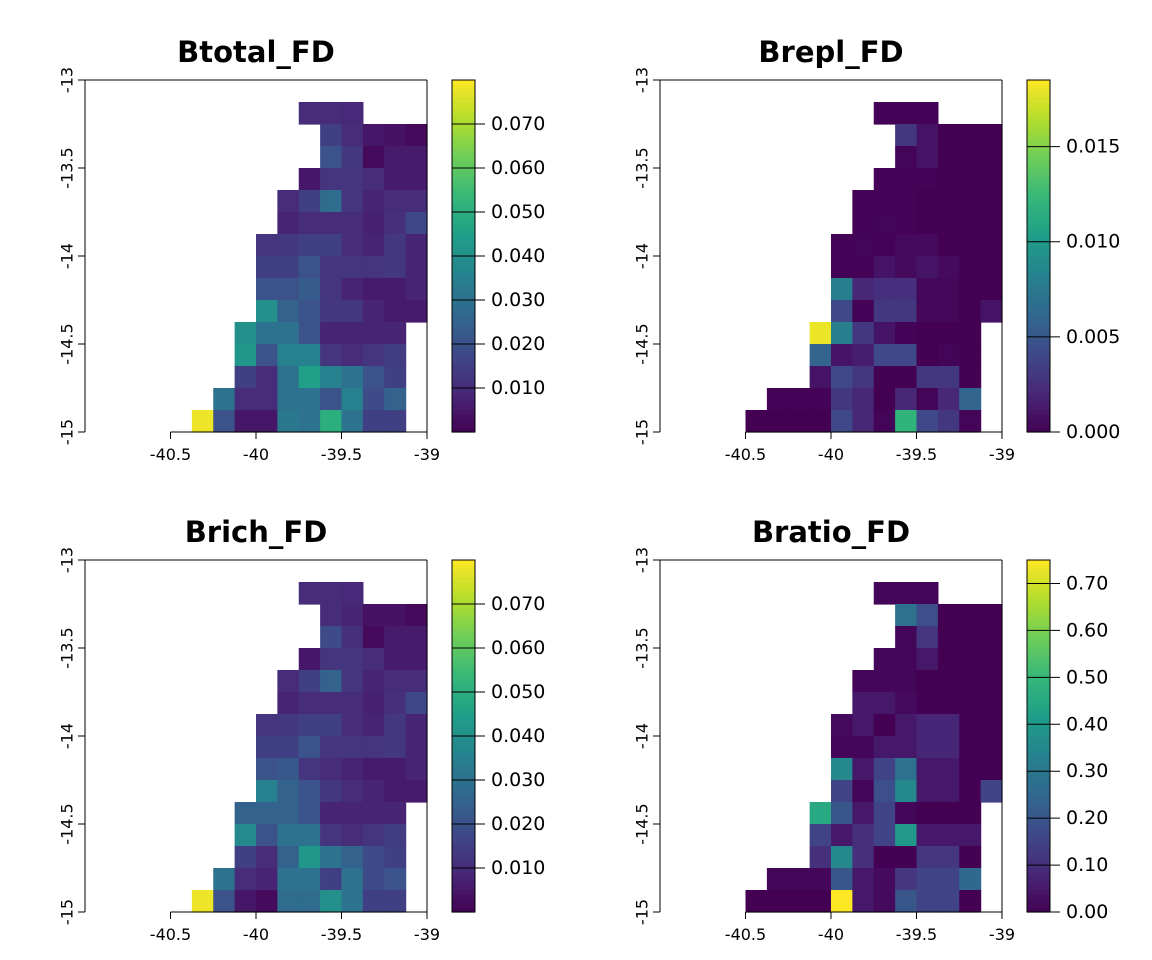 This screenshot has width=1152, height=960. Describe the element at coordinates (1093, 432) in the screenshot. I see `colorbar-tick-label: 0.000` at that location.